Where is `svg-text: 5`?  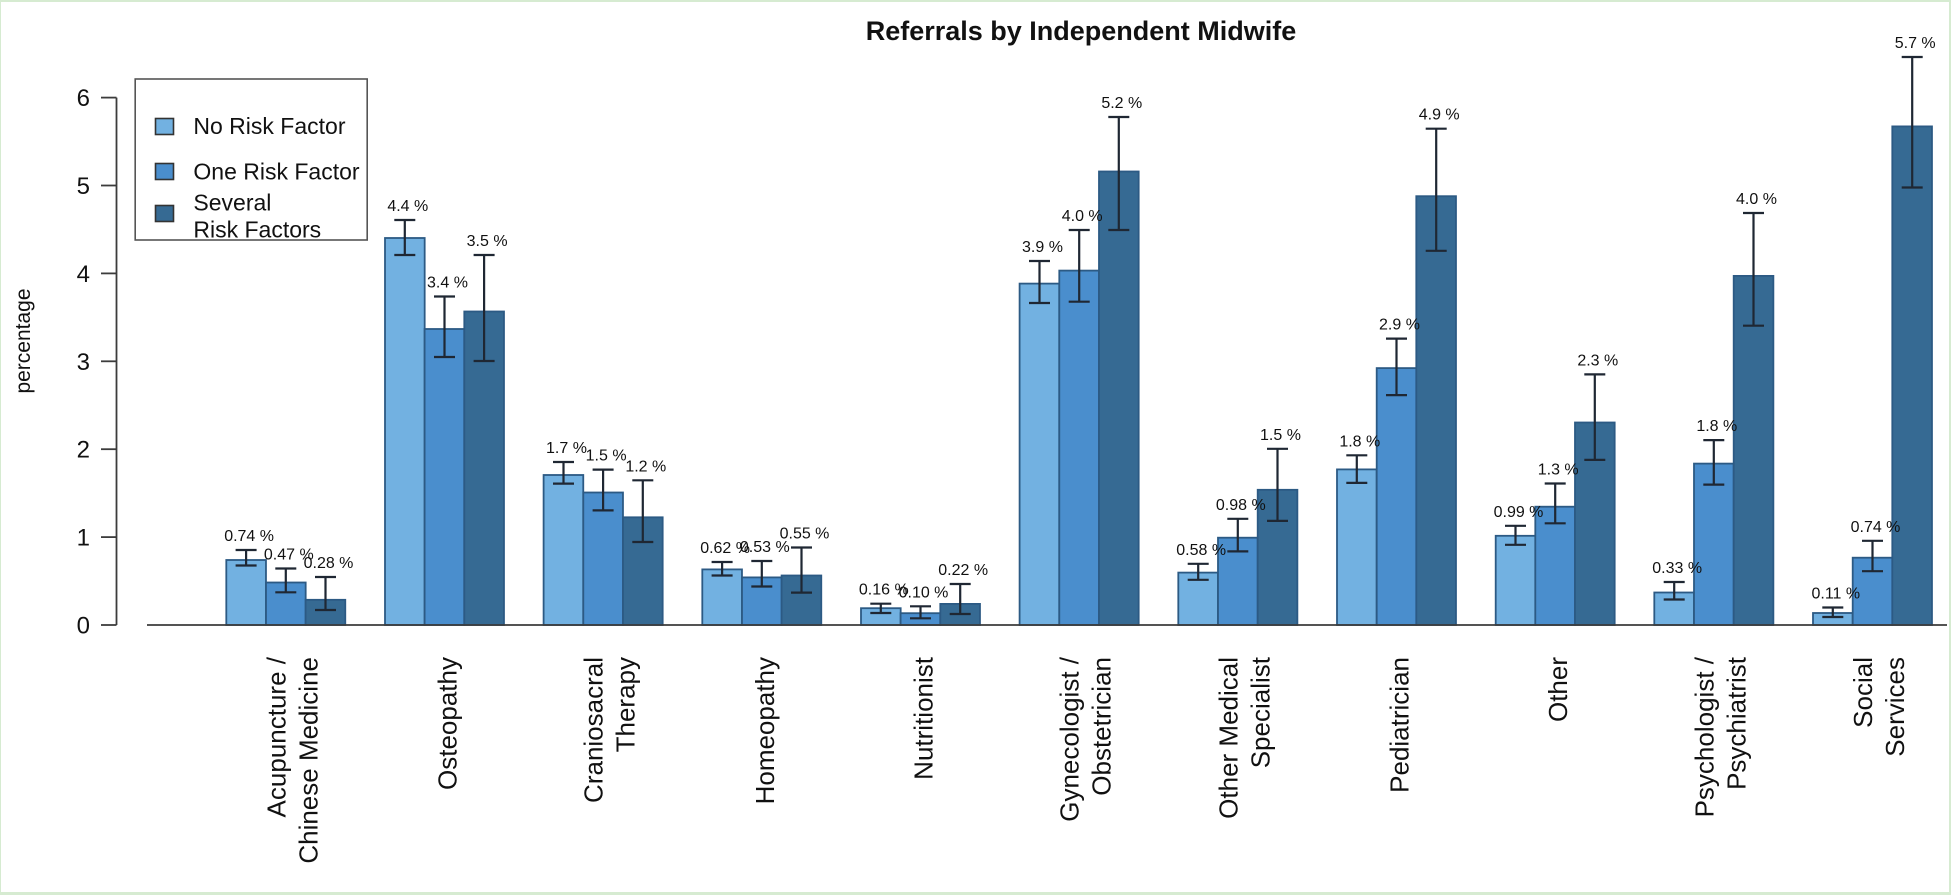
svg-text: 5 is located at coordinates (83, 186).